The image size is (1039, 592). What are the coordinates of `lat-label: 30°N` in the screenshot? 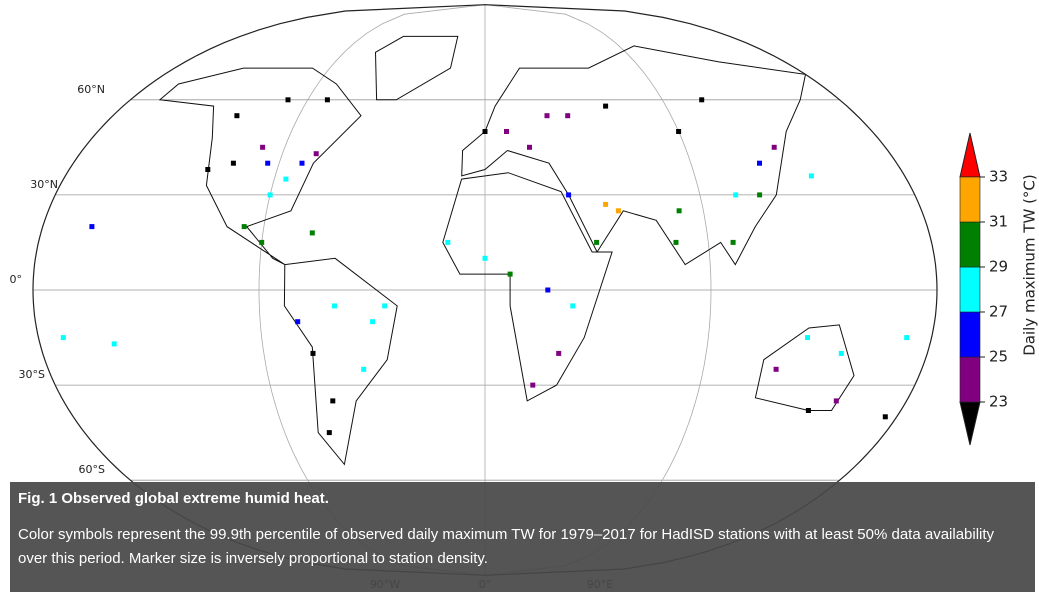 It's located at (44, 184).